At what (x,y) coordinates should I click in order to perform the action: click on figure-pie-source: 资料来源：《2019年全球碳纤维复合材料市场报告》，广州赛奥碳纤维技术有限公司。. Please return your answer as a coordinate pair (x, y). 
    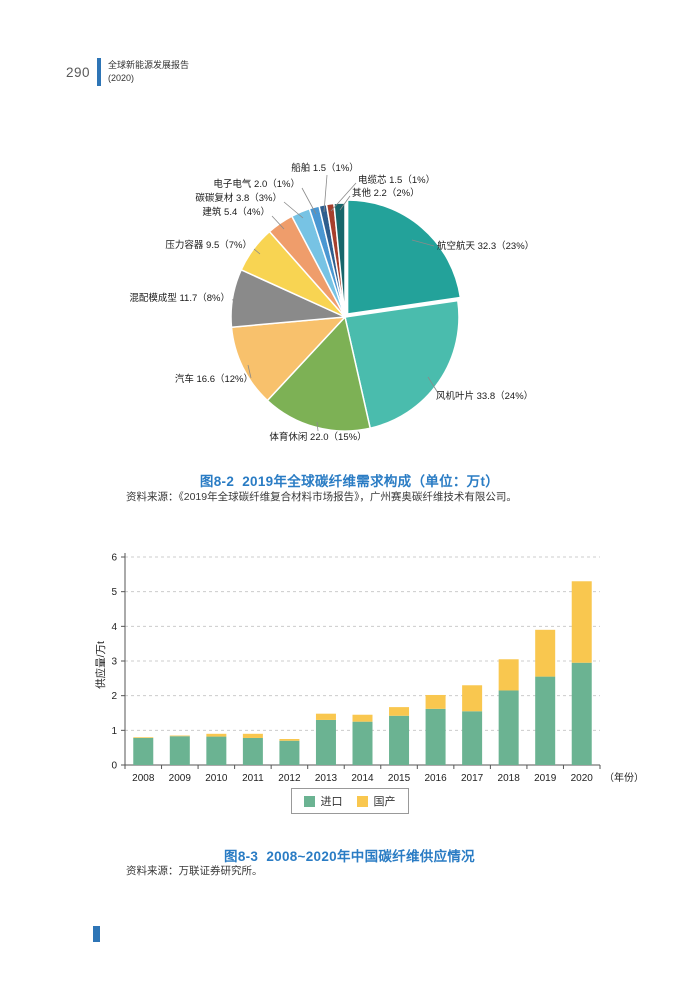
    Looking at the image, I should click on (321, 497).